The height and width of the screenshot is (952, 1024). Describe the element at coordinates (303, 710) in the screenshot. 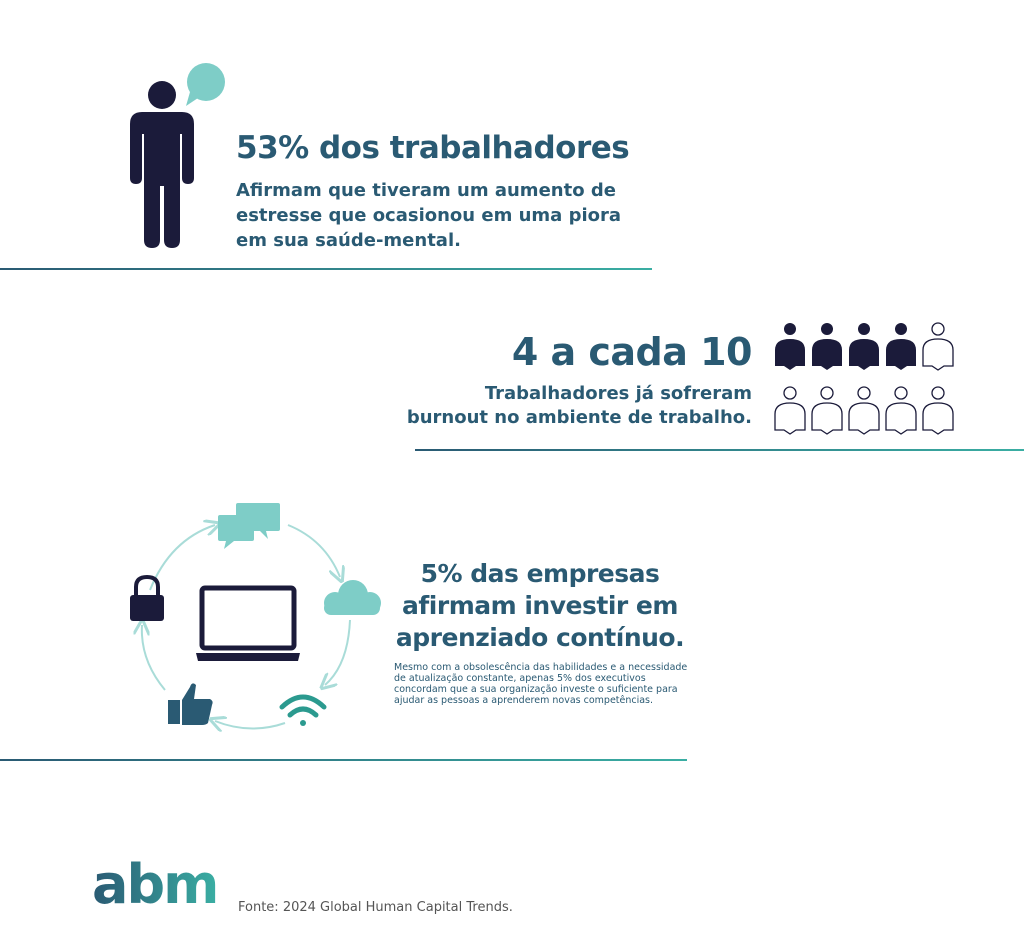

I see `wifi-icon` at that location.